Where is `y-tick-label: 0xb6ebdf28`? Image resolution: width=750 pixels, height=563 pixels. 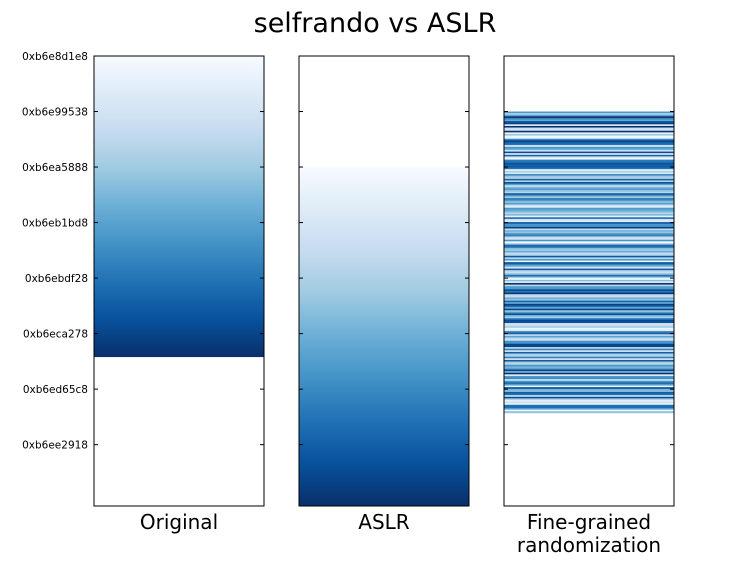
y-tick-label: 0xb6ebdf28 is located at coordinates (56, 279).